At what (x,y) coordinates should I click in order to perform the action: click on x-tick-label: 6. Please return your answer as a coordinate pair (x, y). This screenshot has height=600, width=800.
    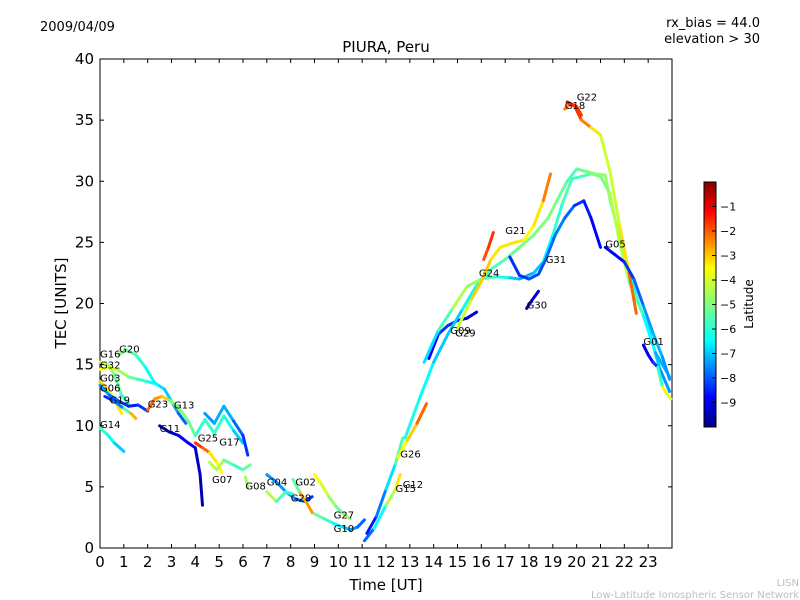
    Looking at the image, I should click on (243, 562).